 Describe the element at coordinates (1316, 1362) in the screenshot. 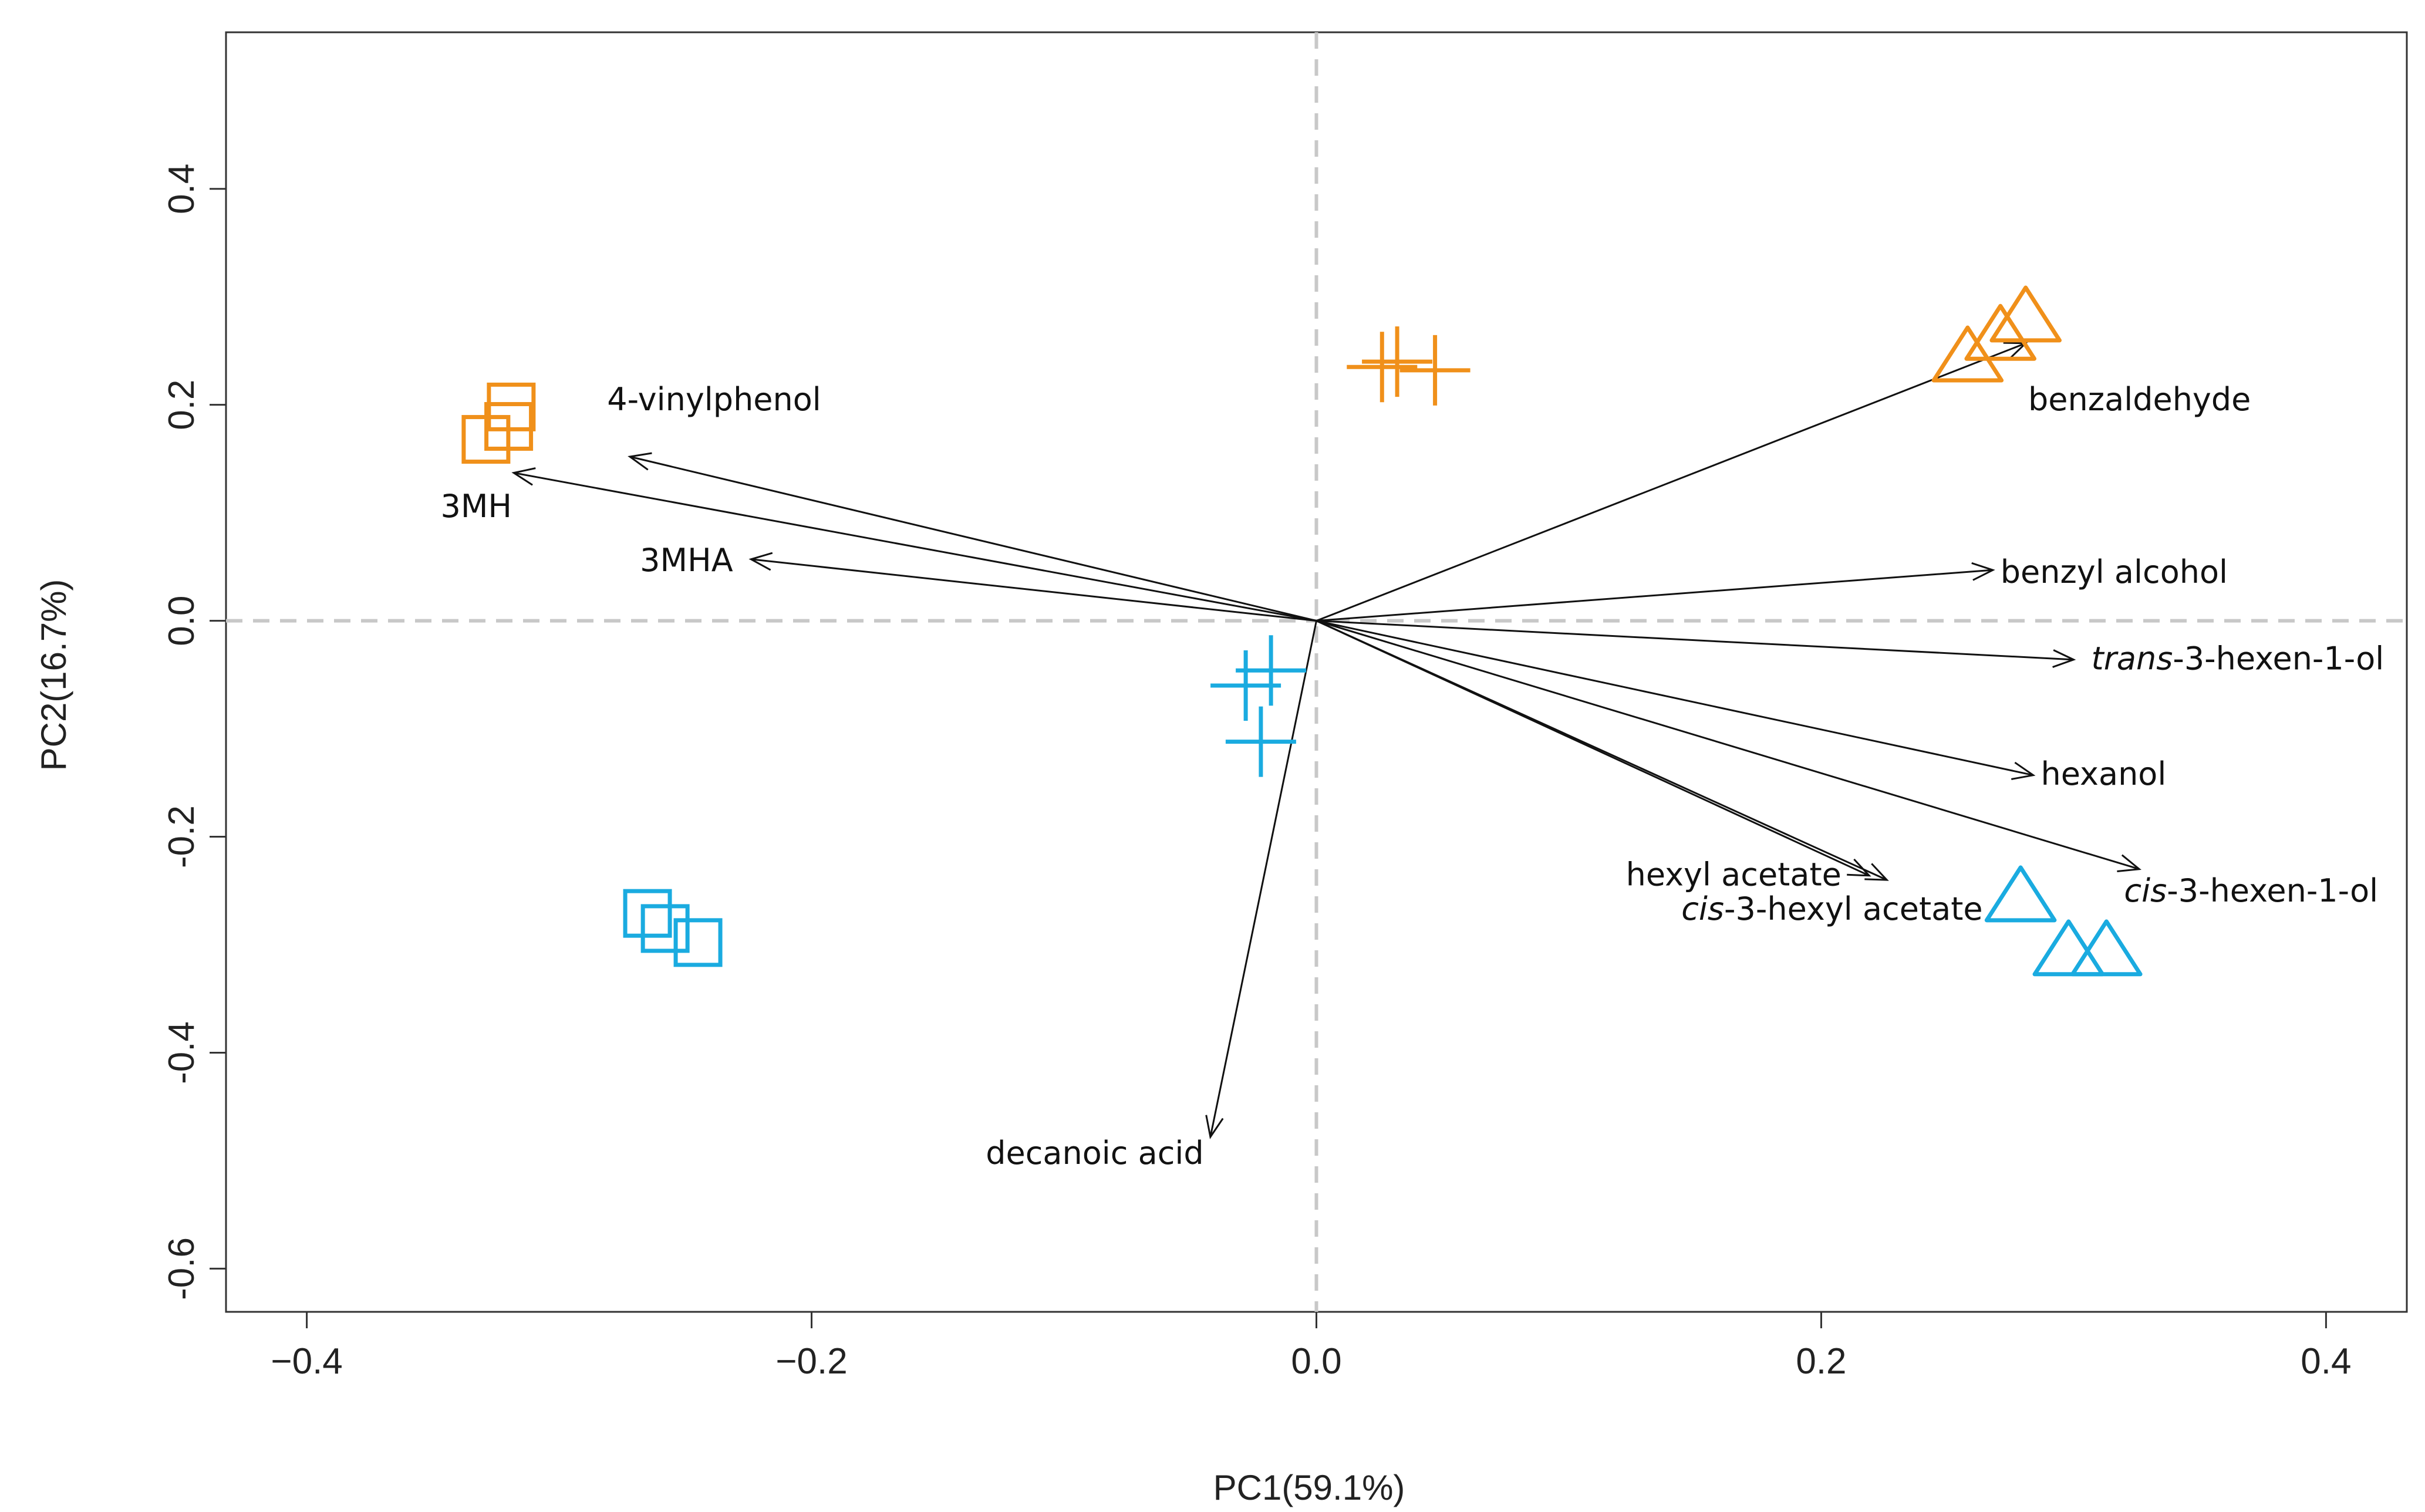

I see `x-tick-label: 0.0` at that location.